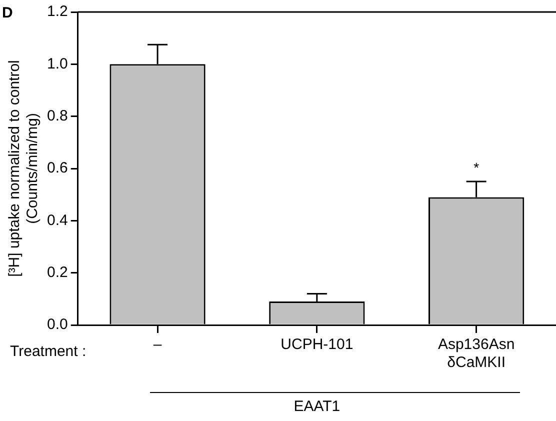  I want to click on text: D, so click(7, 13).